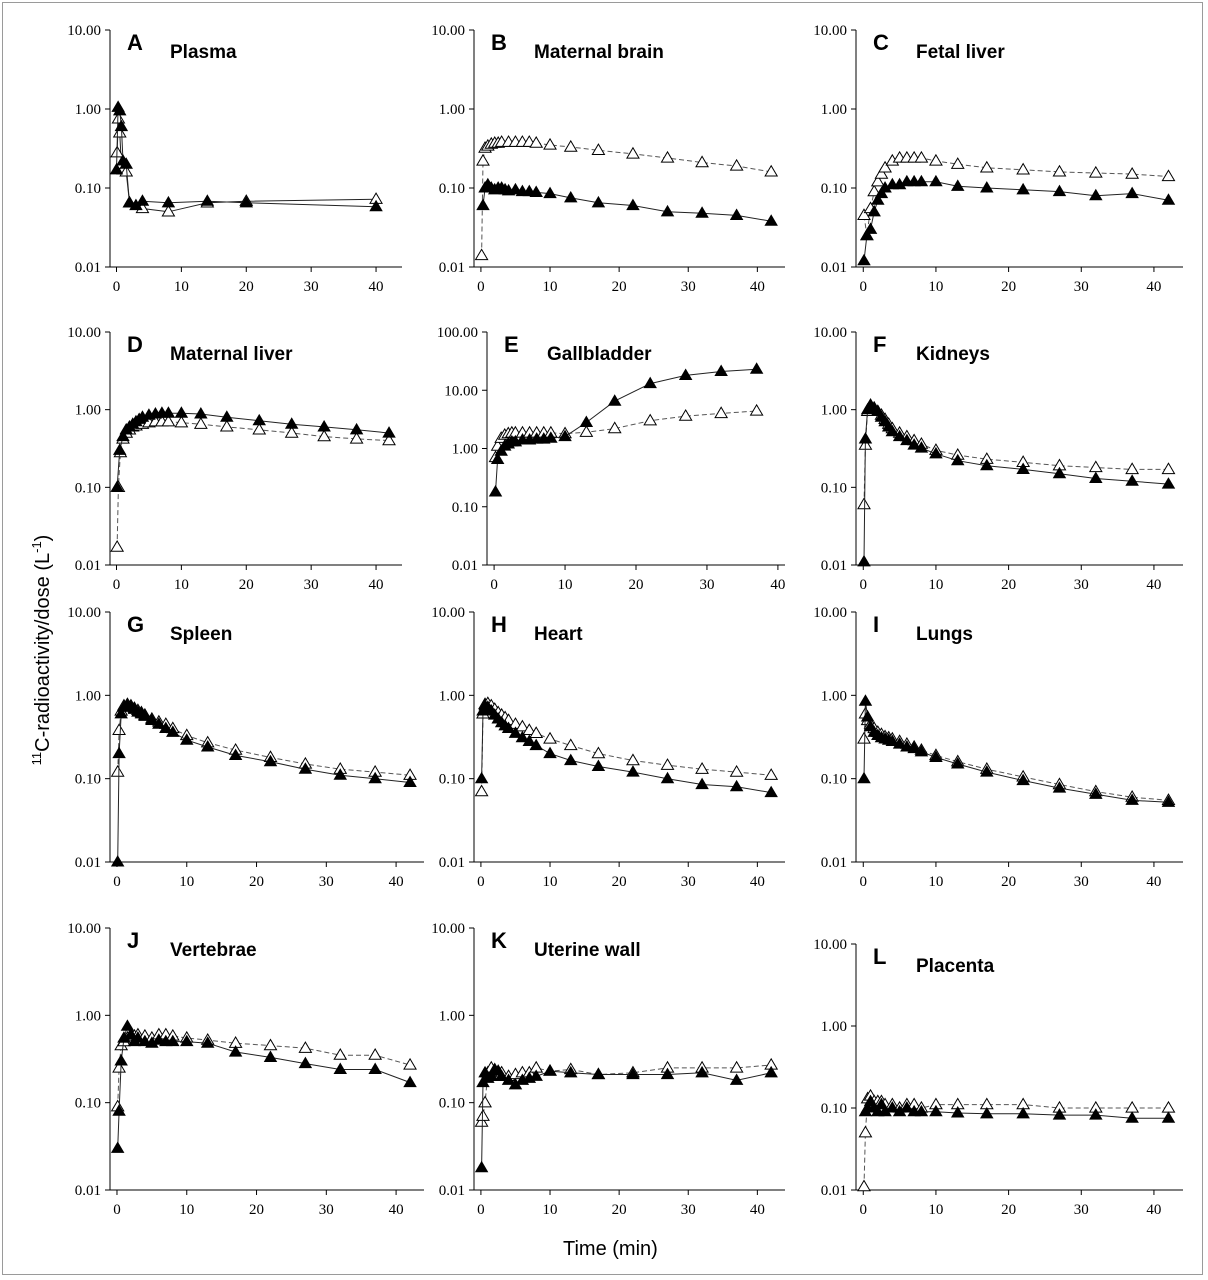 The image size is (1208, 1280). What do you see at coordinates (550, 882) in the screenshot?
I see `panel-h-xtick-label: 10` at bounding box center [550, 882].